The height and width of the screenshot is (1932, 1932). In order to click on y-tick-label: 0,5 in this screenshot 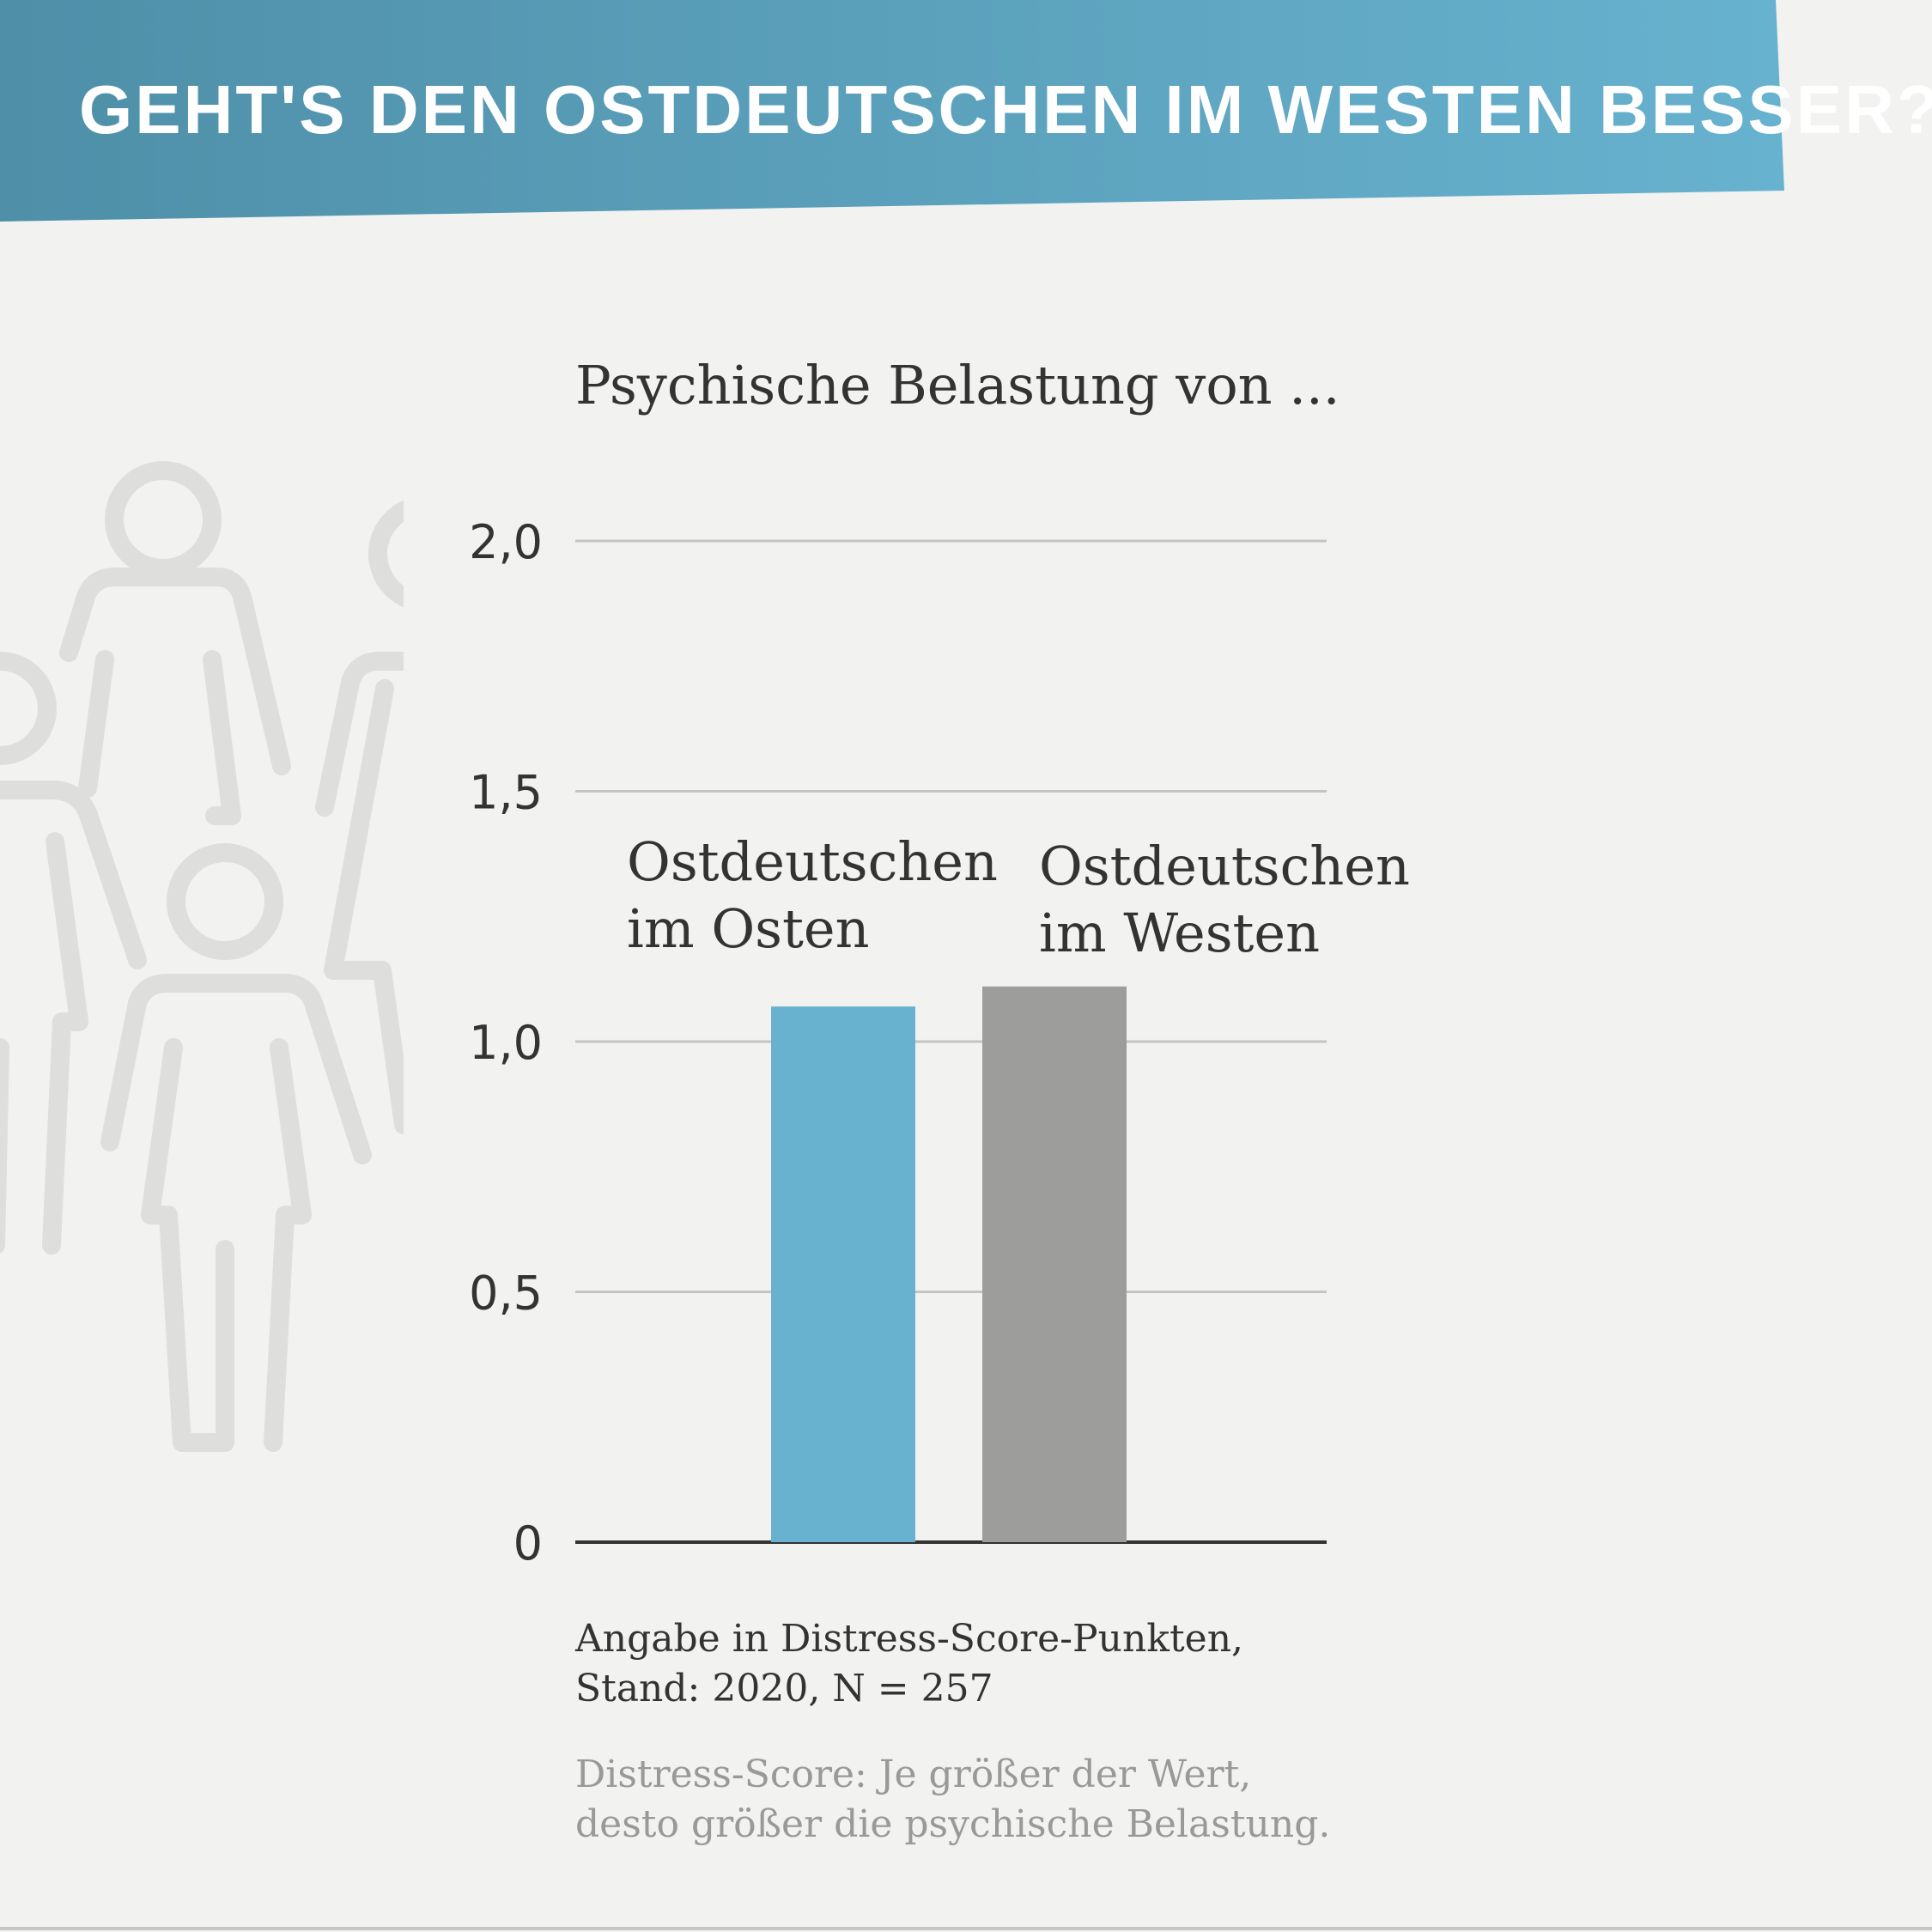, I will do `click(506, 1294)`.